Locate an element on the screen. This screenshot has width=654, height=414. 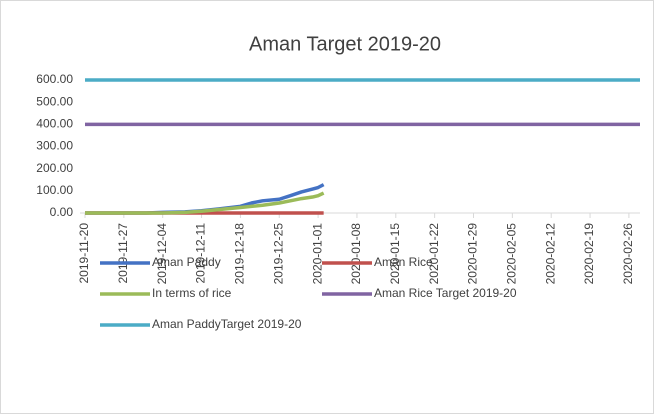
y-tick-label: 300.00 is located at coordinates (54, 146).